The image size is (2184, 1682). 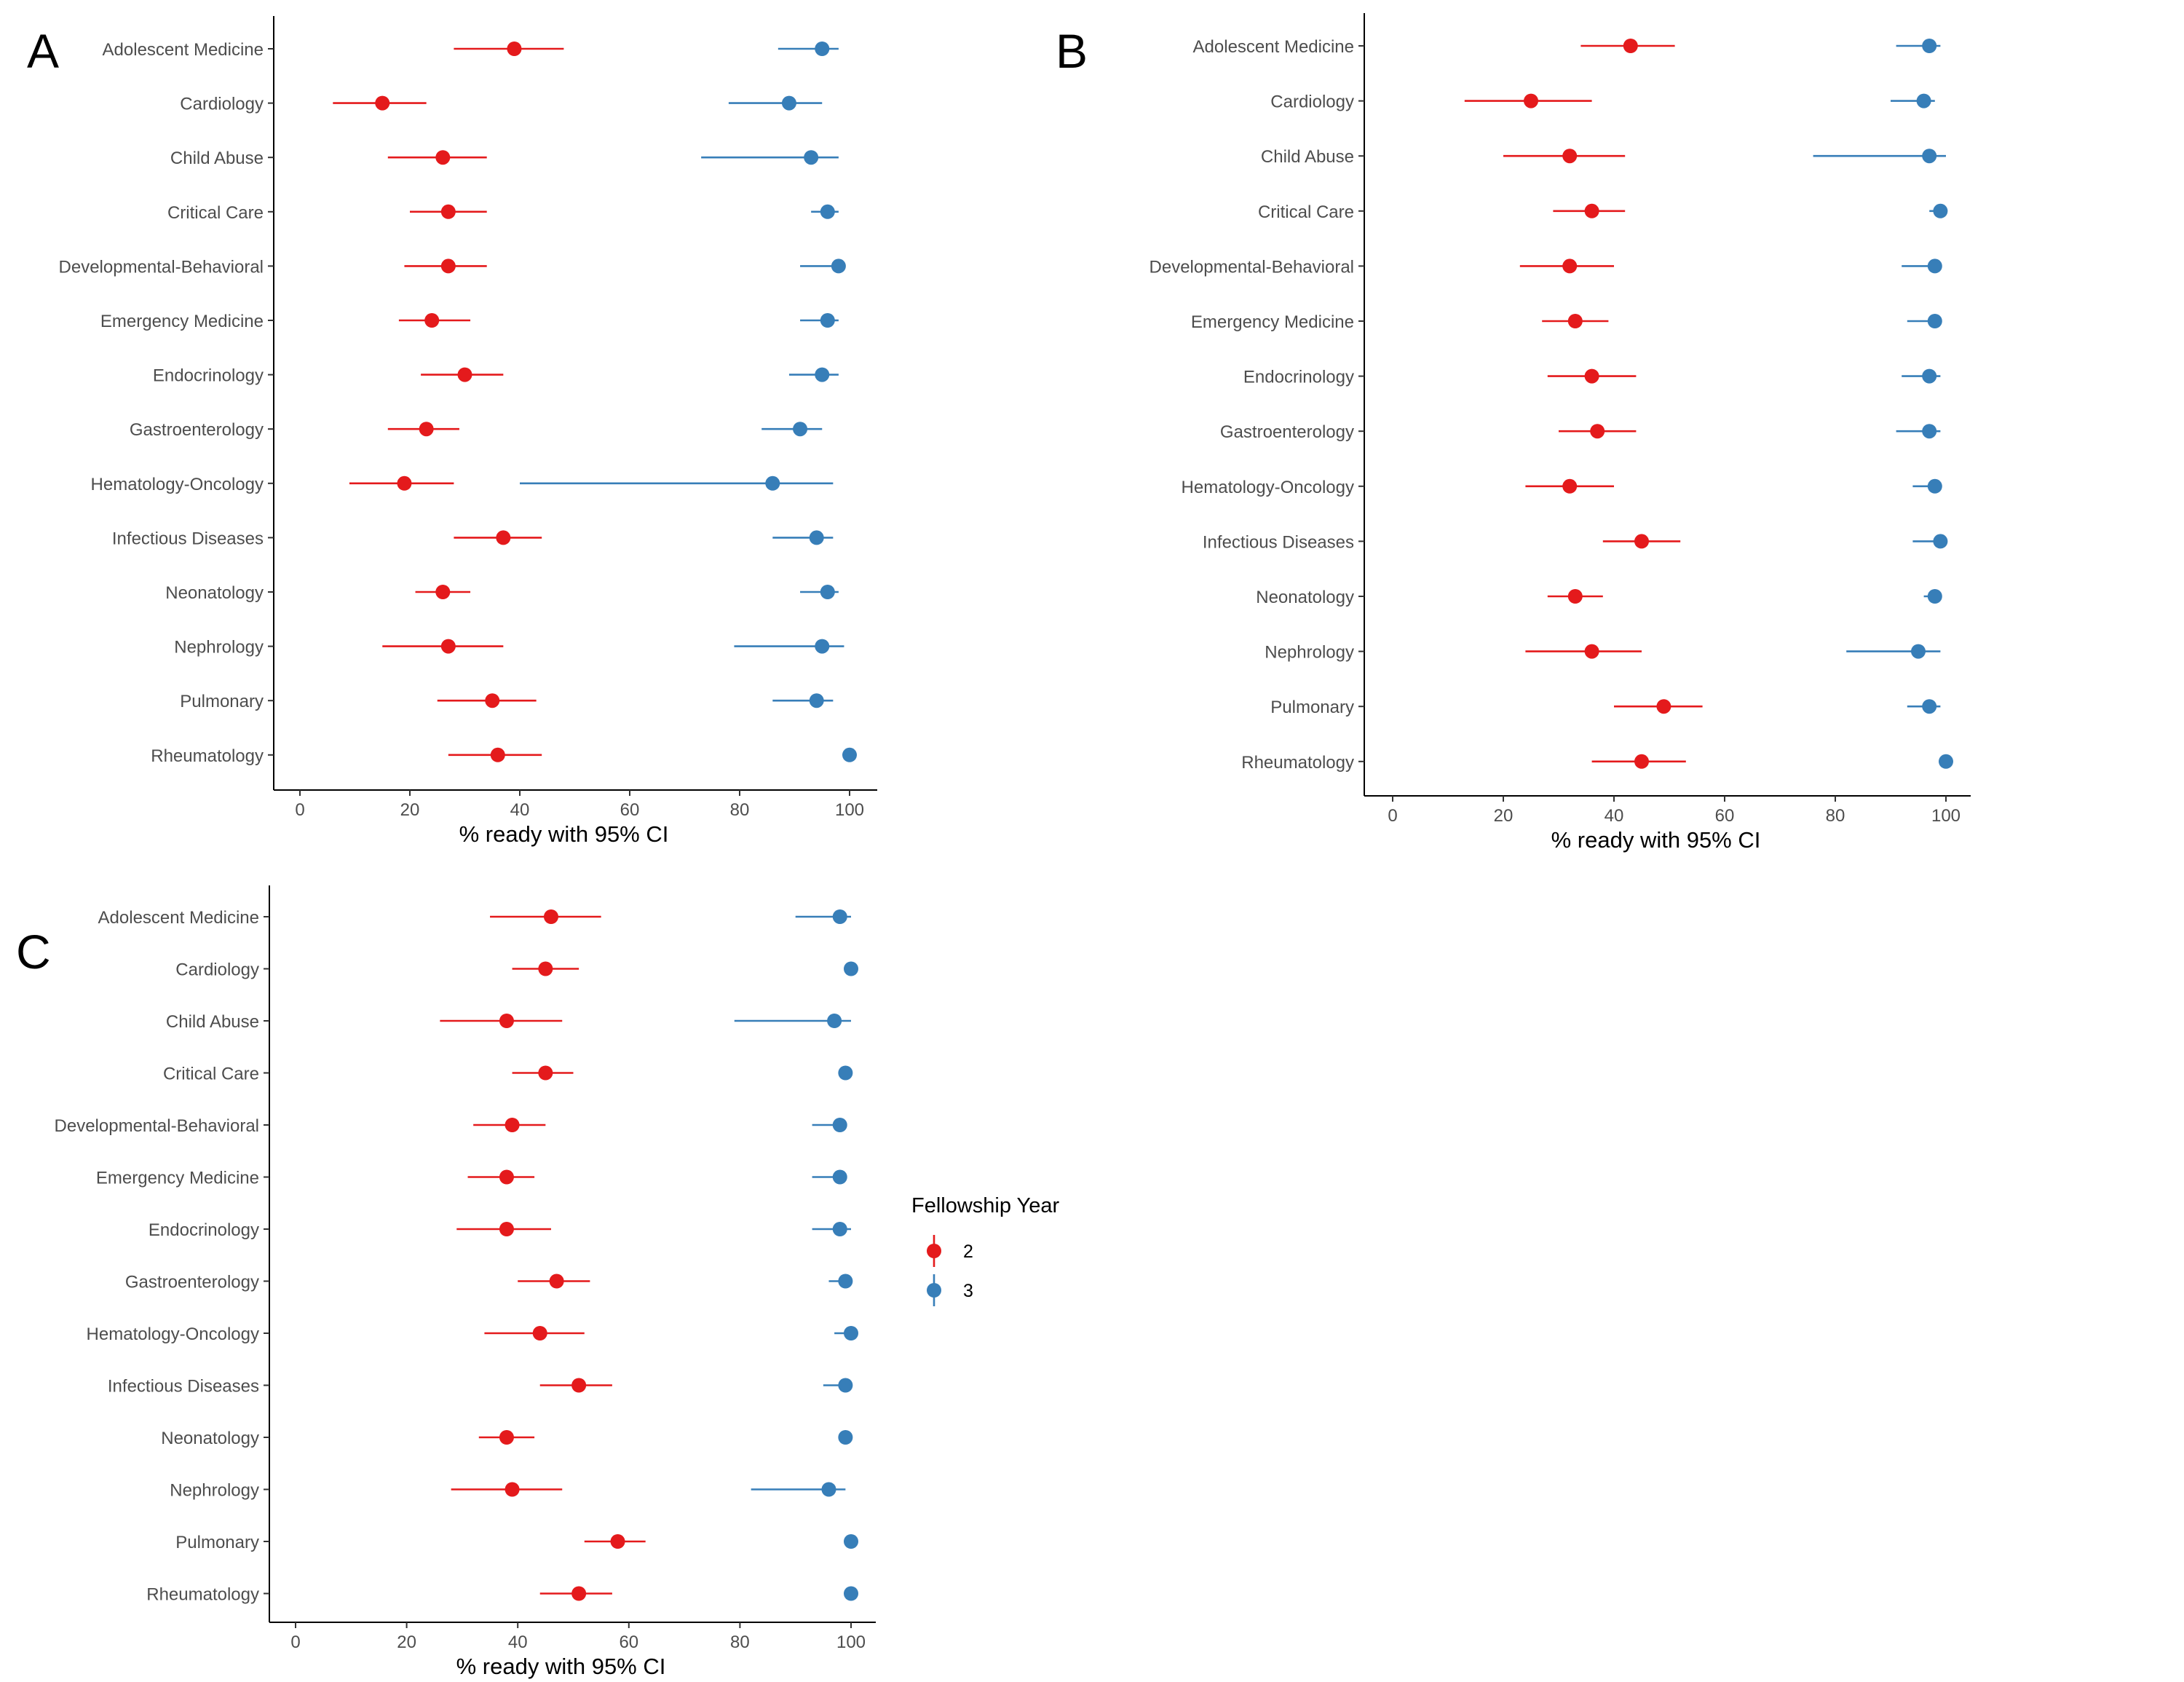 I want to click on x-tick-label: 80, so click(x=740, y=1642).